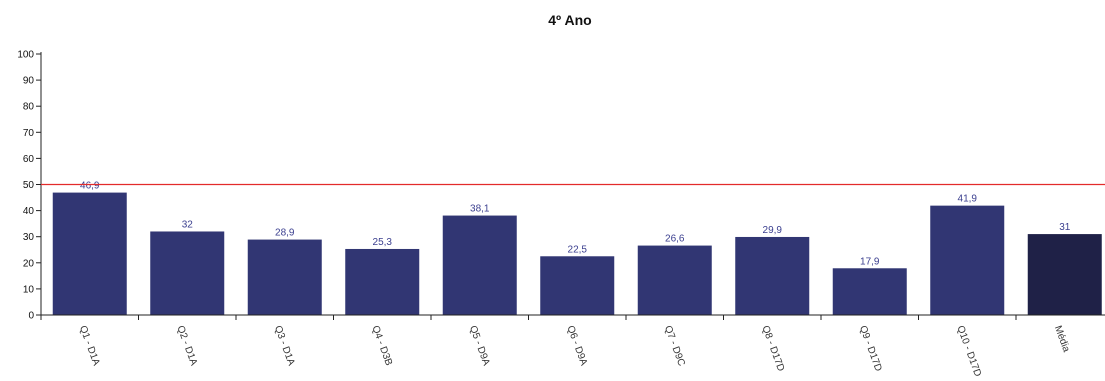  What do you see at coordinates (285, 233) in the screenshot?
I see `bar-value-label: 28,9` at bounding box center [285, 233].